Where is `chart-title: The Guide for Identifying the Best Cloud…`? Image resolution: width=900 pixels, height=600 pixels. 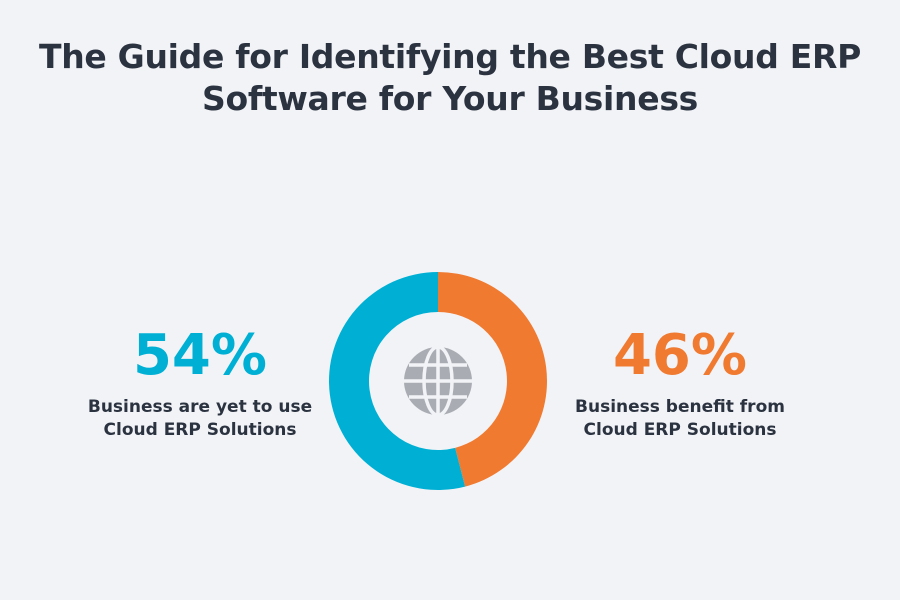
chart-title: The Guide for Identifying the Best Cloud… is located at coordinates (450, 77).